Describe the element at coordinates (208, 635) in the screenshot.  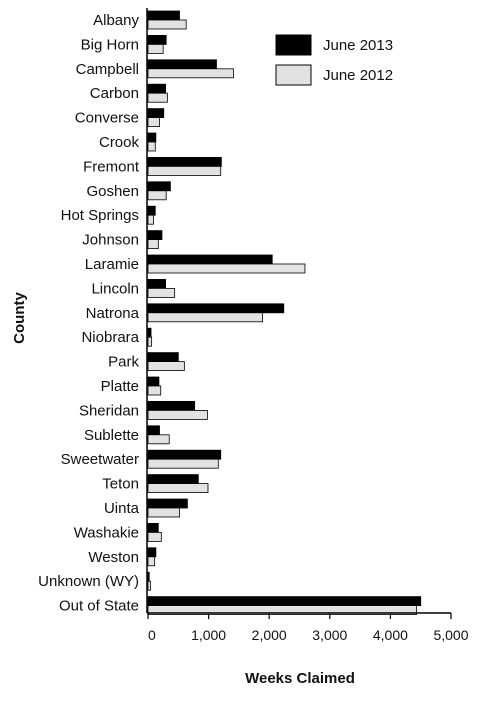
I see `x-tick-label: 1,000` at that location.